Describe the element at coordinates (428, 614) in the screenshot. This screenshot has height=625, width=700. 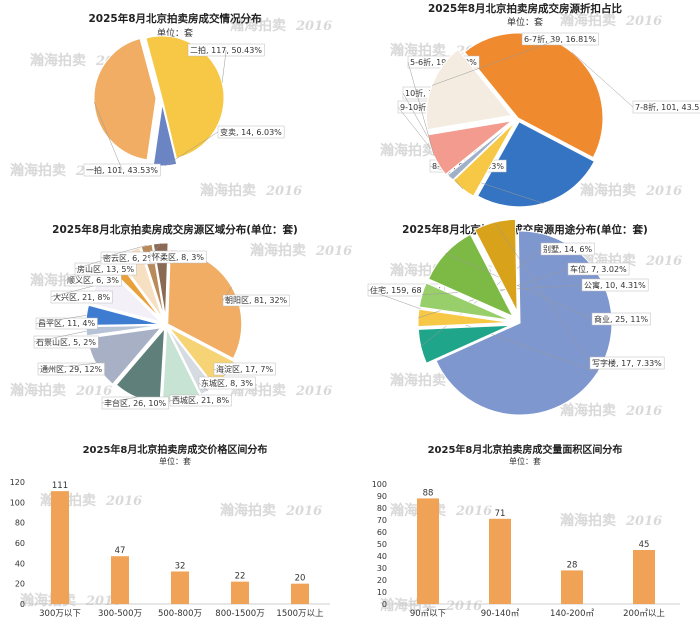
I see `x-tick-label: 90㎡以下` at that location.